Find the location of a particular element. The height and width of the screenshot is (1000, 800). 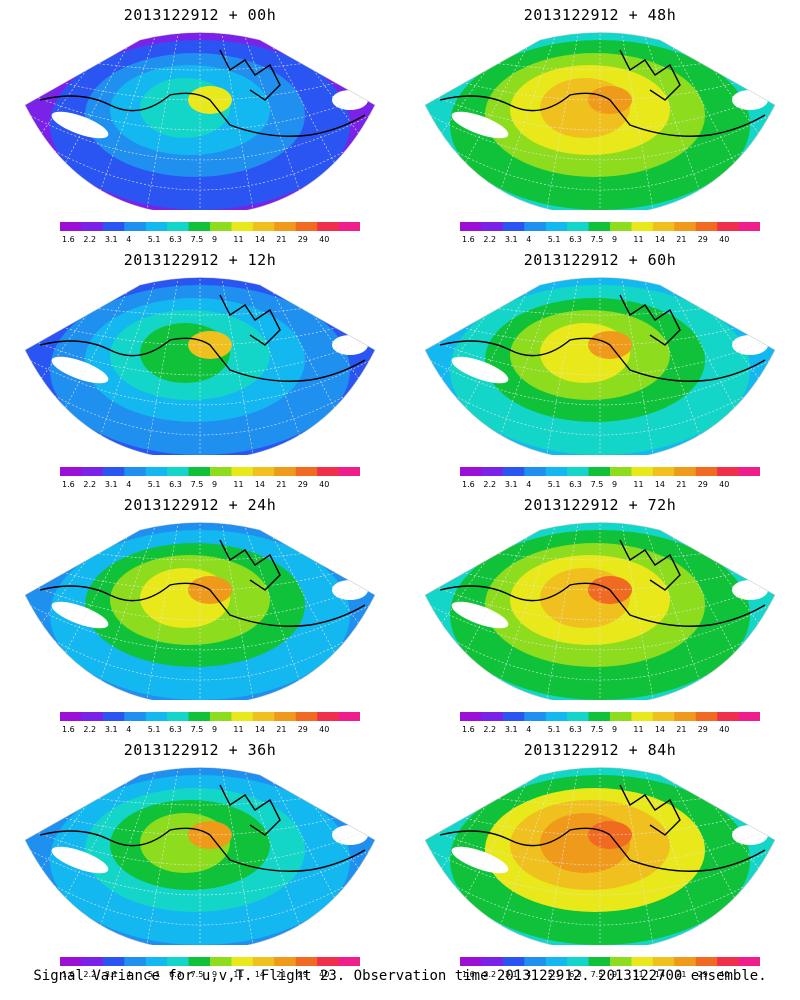

colorbar-tick-label: 1.6 is located at coordinates (468, 484).